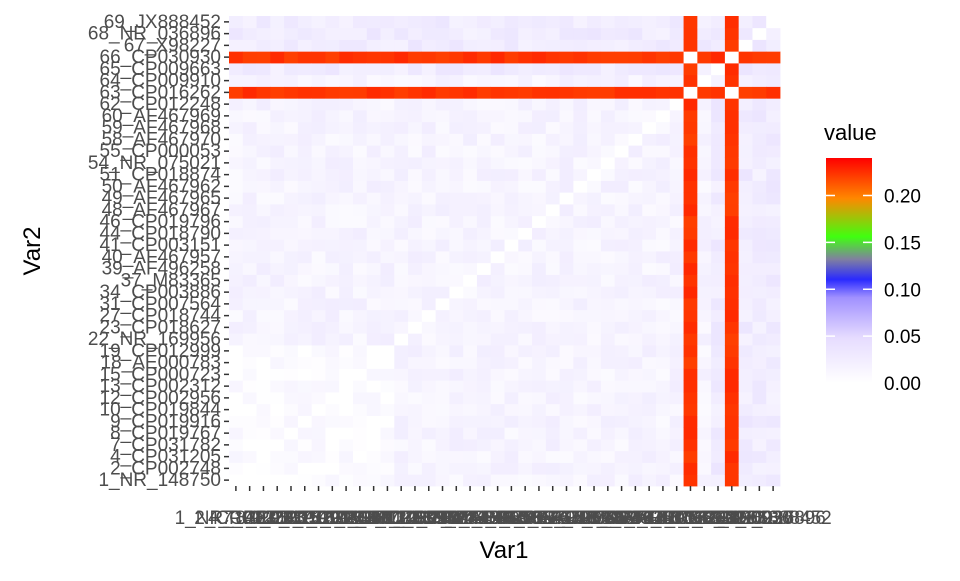  Describe the element at coordinates (161, 139) in the screenshot. I see `y-tick-label: 58_AF467970` at that location.